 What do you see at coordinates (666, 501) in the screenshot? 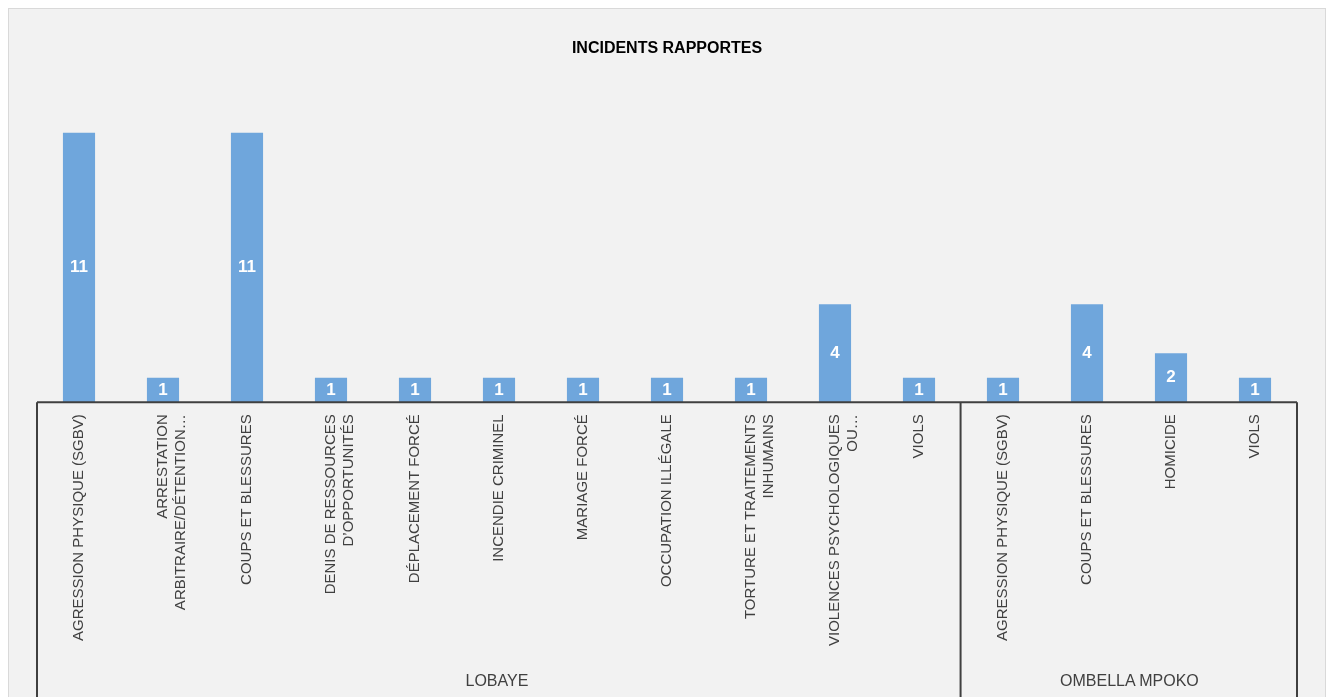
I see `x-tick-label: OCCUPATION ILLÉGALE` at bounding box center [666, 501].